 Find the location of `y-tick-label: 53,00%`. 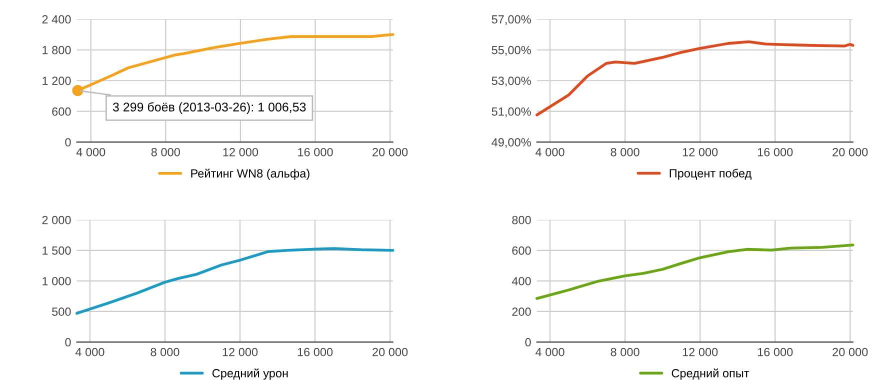

y-tick-label: 53,00% is located at coordinates (511, 81).